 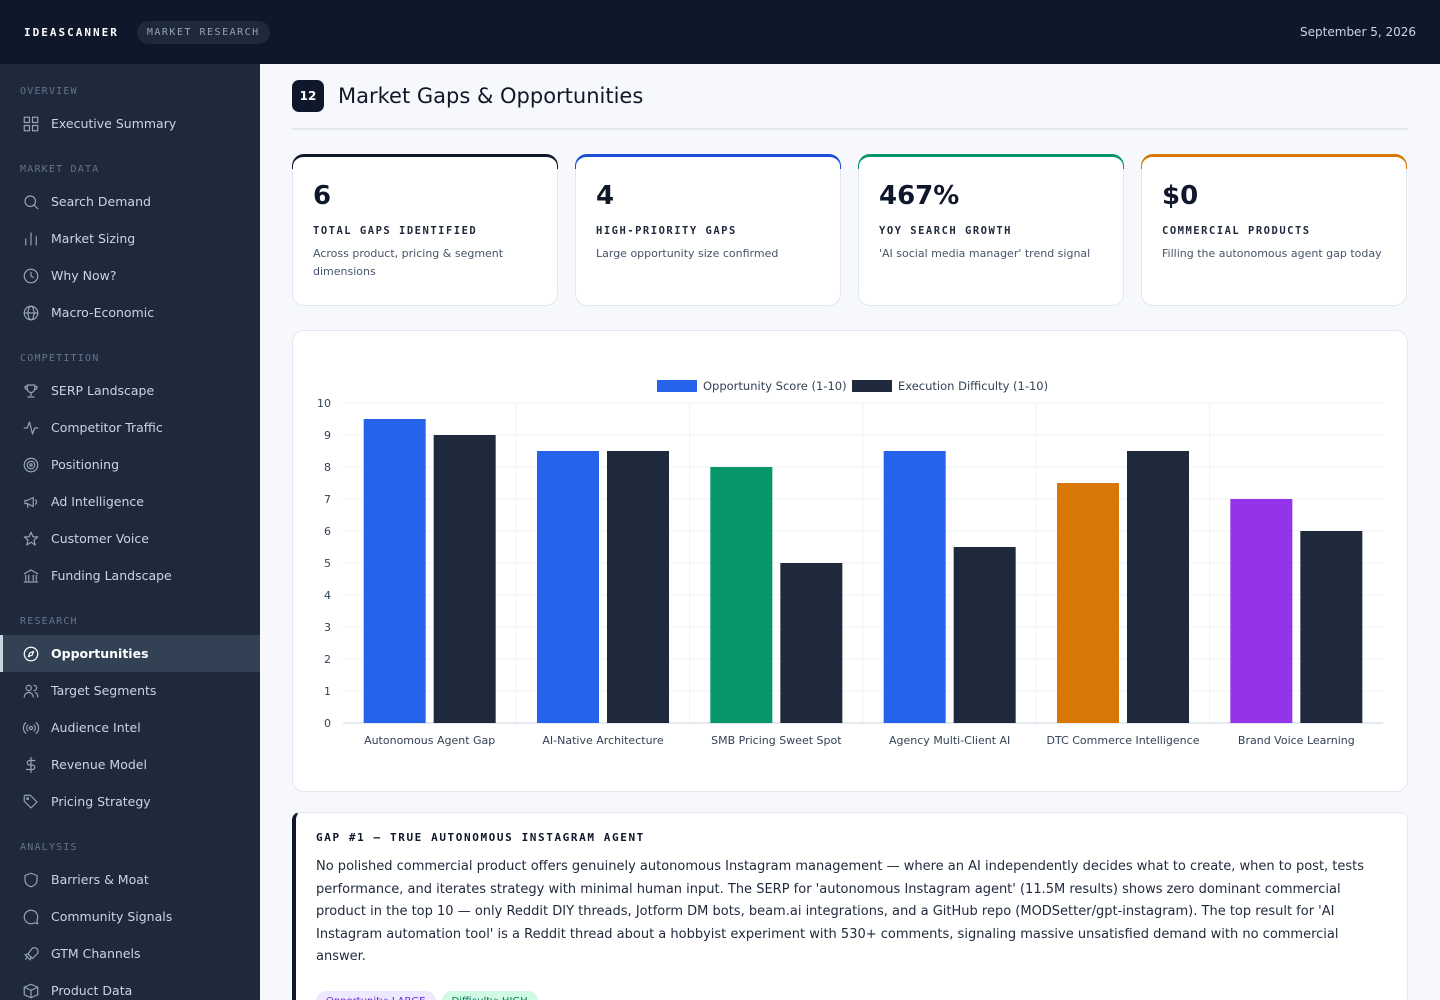 What do you see at coordinates (130, 464) in the screenshot?
I see `sidebar-item-positioning: Positioning` at bounding box center [130, 464].